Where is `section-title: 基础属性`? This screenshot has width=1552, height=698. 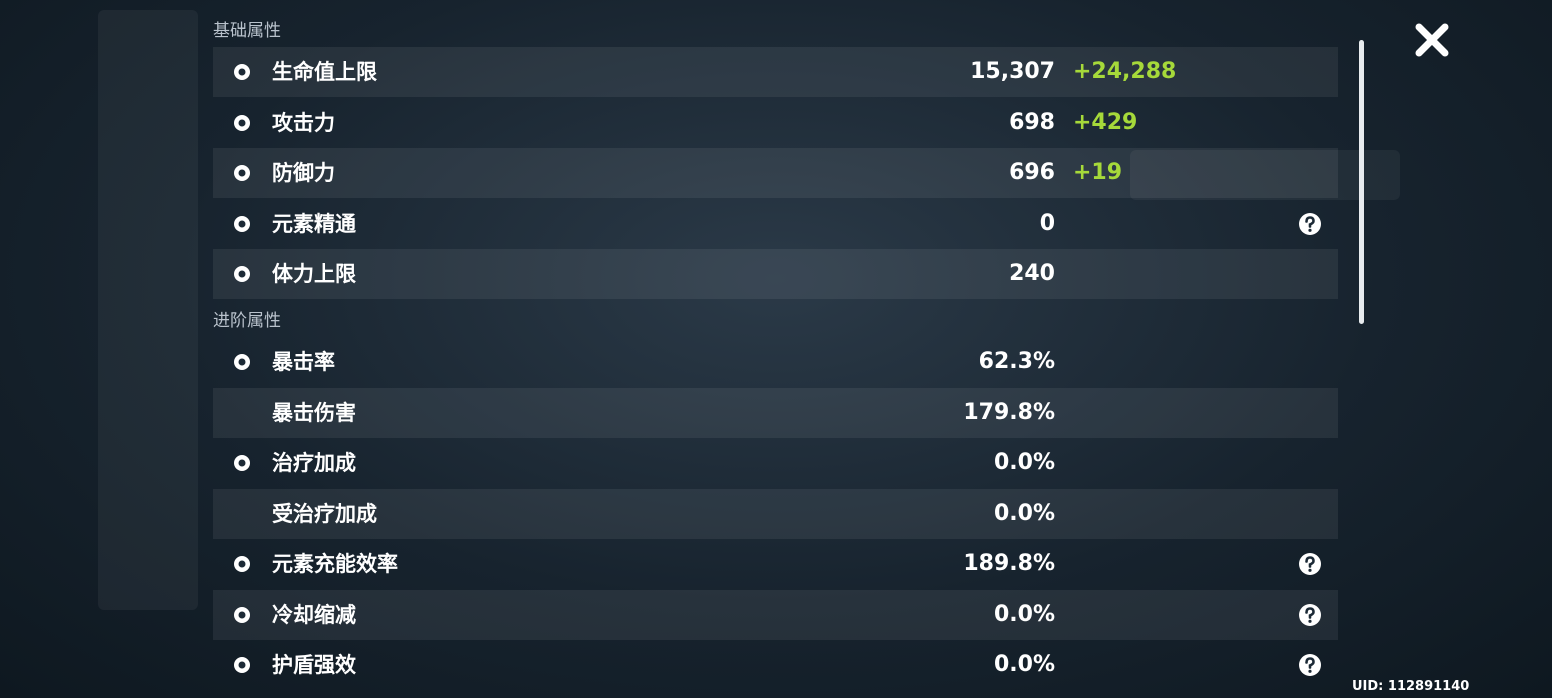 section-title: 基础属性 is located at coordinates (247, 31).